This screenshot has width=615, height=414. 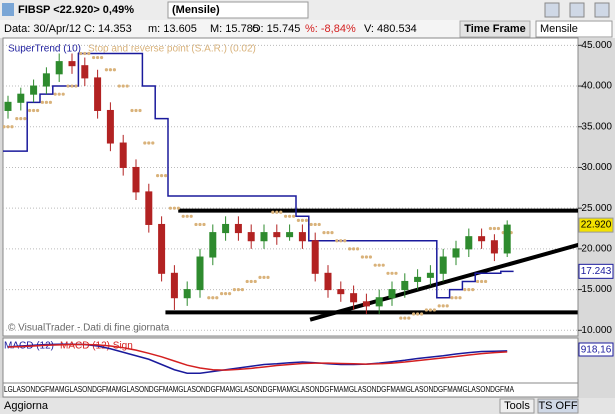 I want to click on period-box, so click(x=238, y=10).